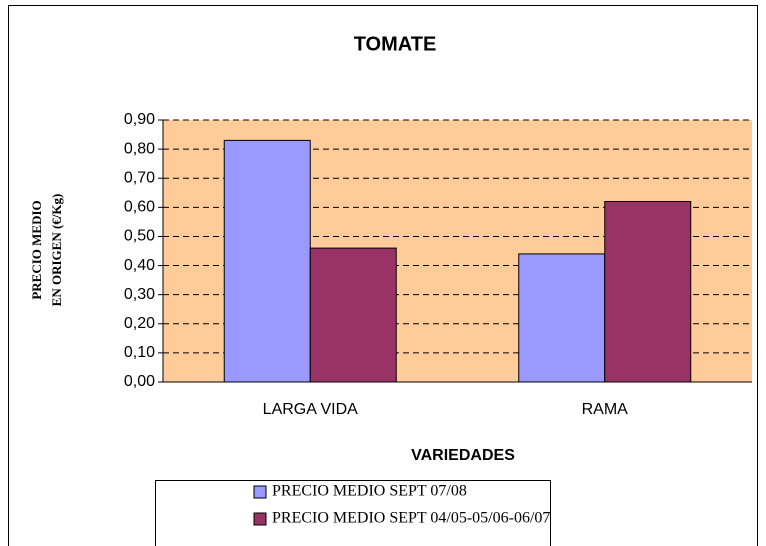 Image resolution: width=766 pixels, height=546 pixels. I want to click on y-tick-label: 0,60, so click(139, 207).